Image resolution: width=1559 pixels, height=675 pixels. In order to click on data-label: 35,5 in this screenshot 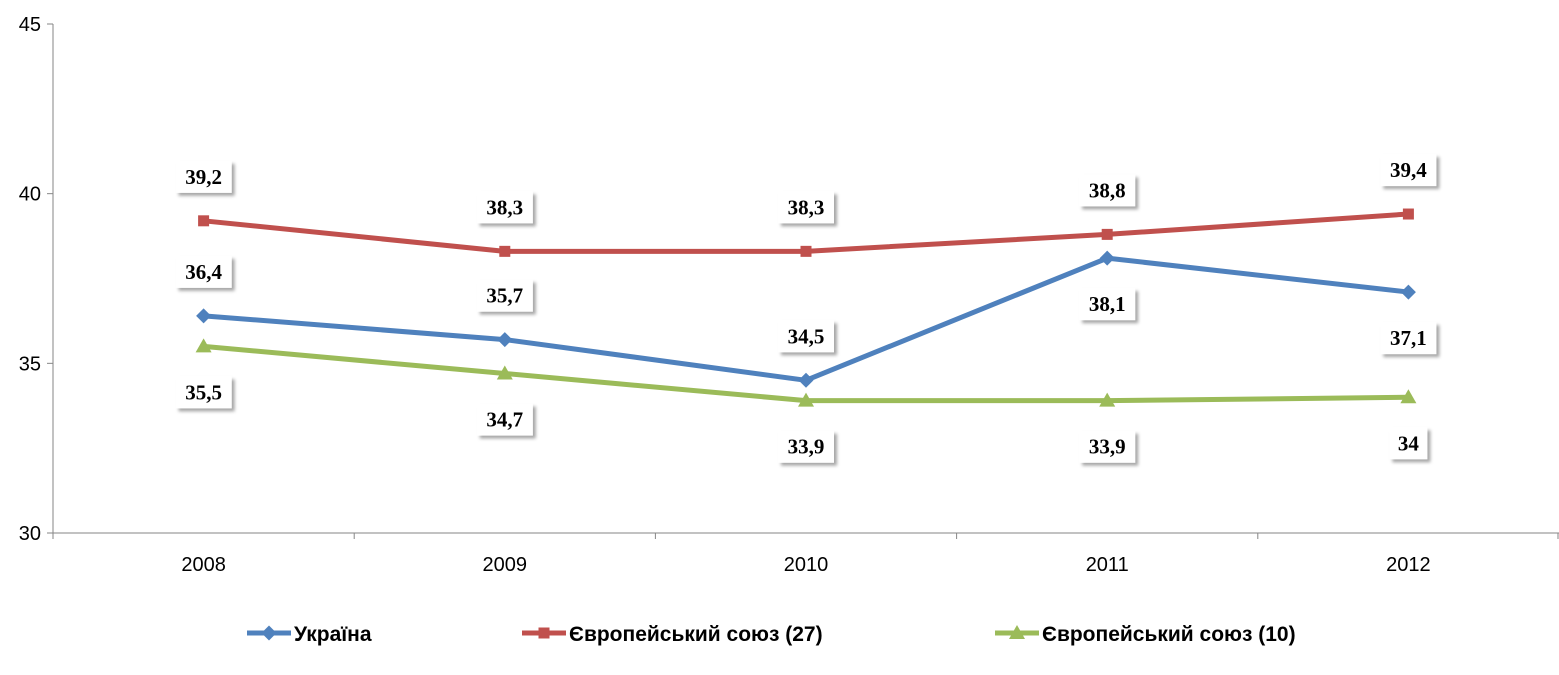, I will do `click(203, 392)`.